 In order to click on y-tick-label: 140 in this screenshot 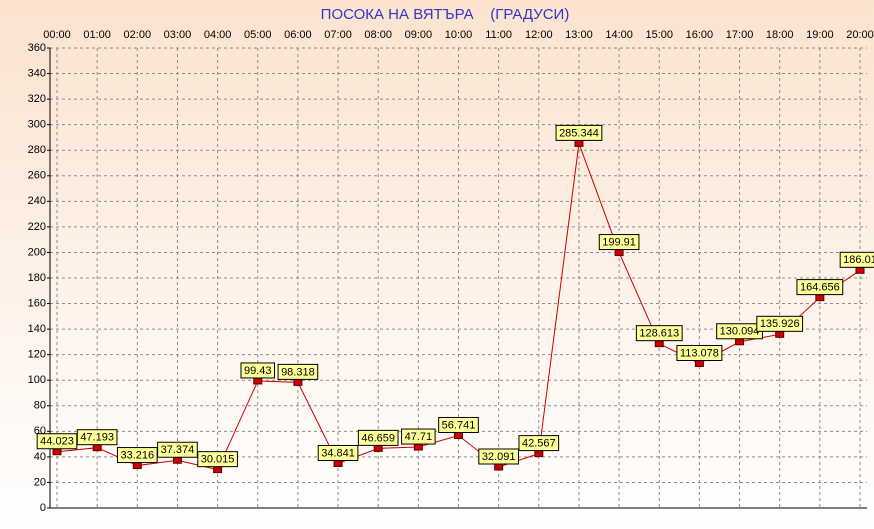, I will do `click(37, 329)`.